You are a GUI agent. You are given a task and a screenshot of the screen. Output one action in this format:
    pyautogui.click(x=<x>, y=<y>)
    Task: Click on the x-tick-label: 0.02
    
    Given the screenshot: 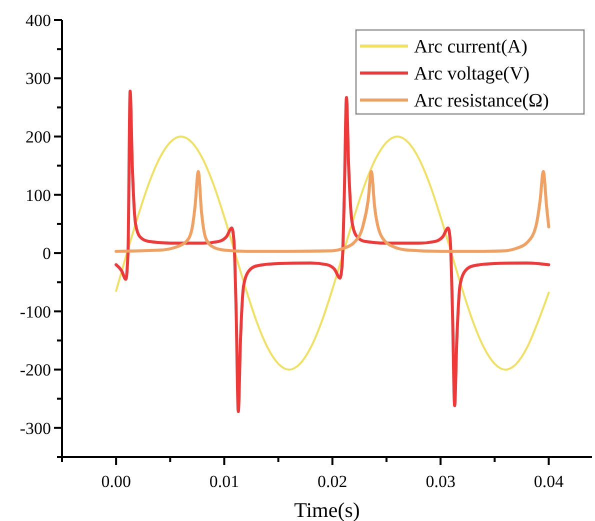 What is the action you would take?
    pyautogui.click(x=333, y=481)
    